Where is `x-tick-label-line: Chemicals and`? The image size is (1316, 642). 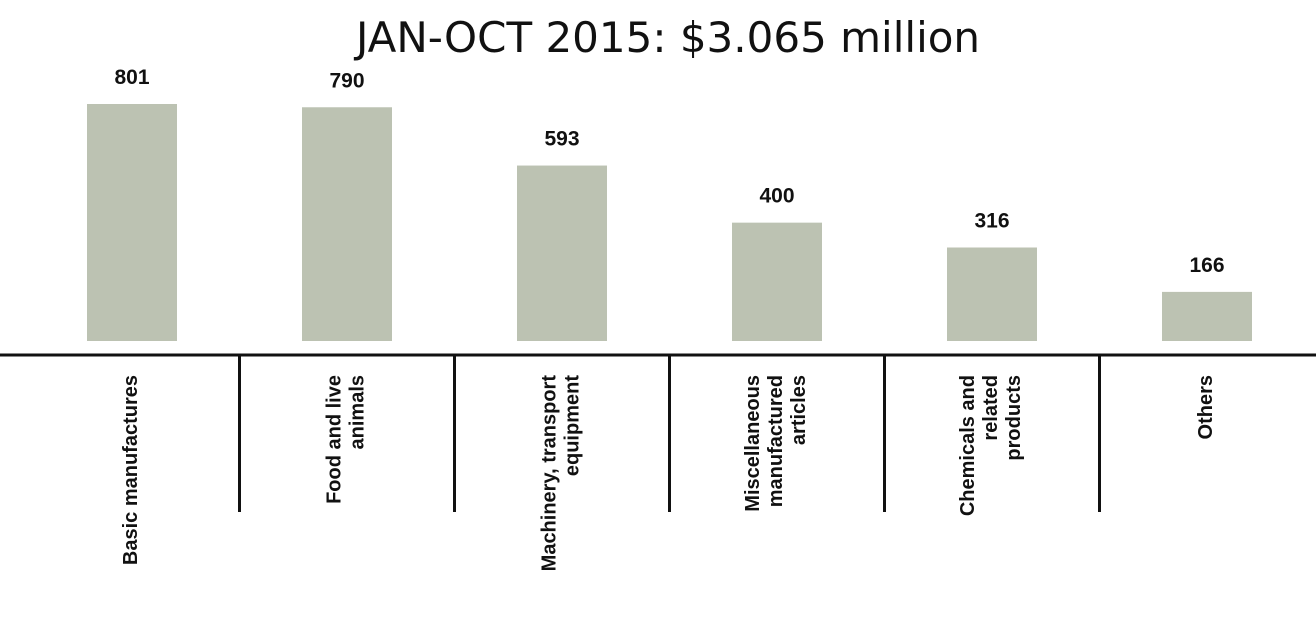 x-tick-label-line: Chemicals and is located at coordinates (968, 445).